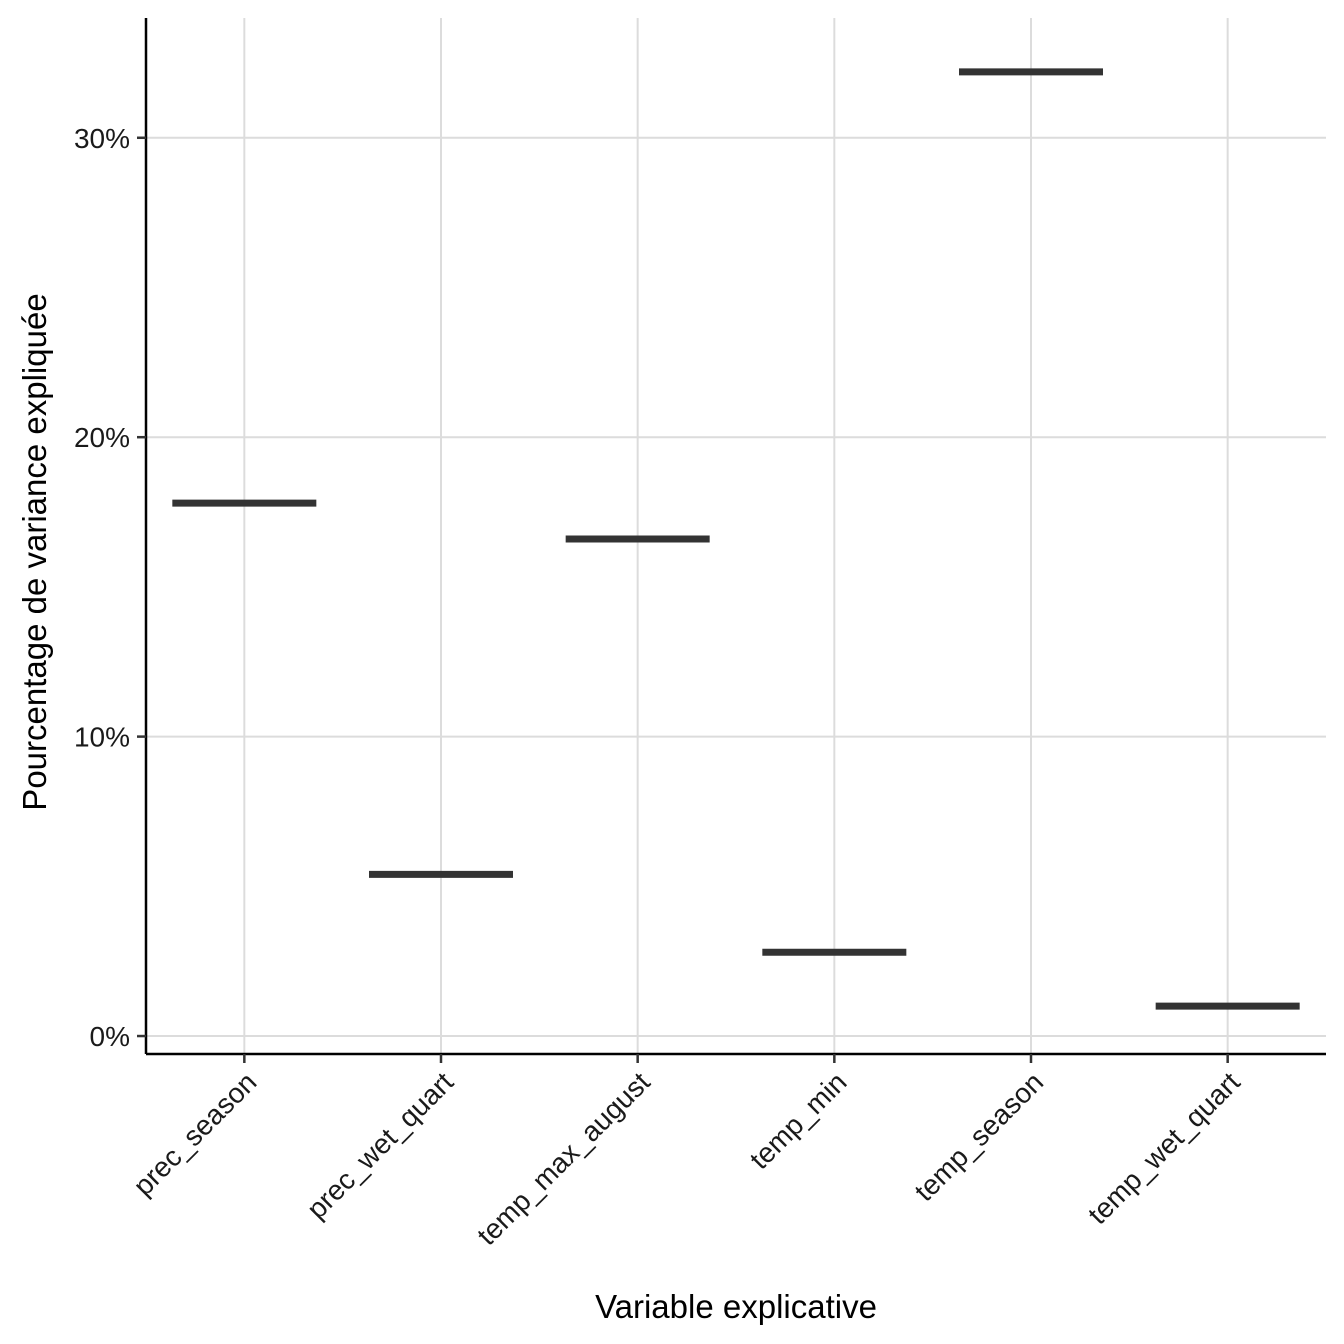  I want to click on y-tick-label: 20%, so click(102, 437).